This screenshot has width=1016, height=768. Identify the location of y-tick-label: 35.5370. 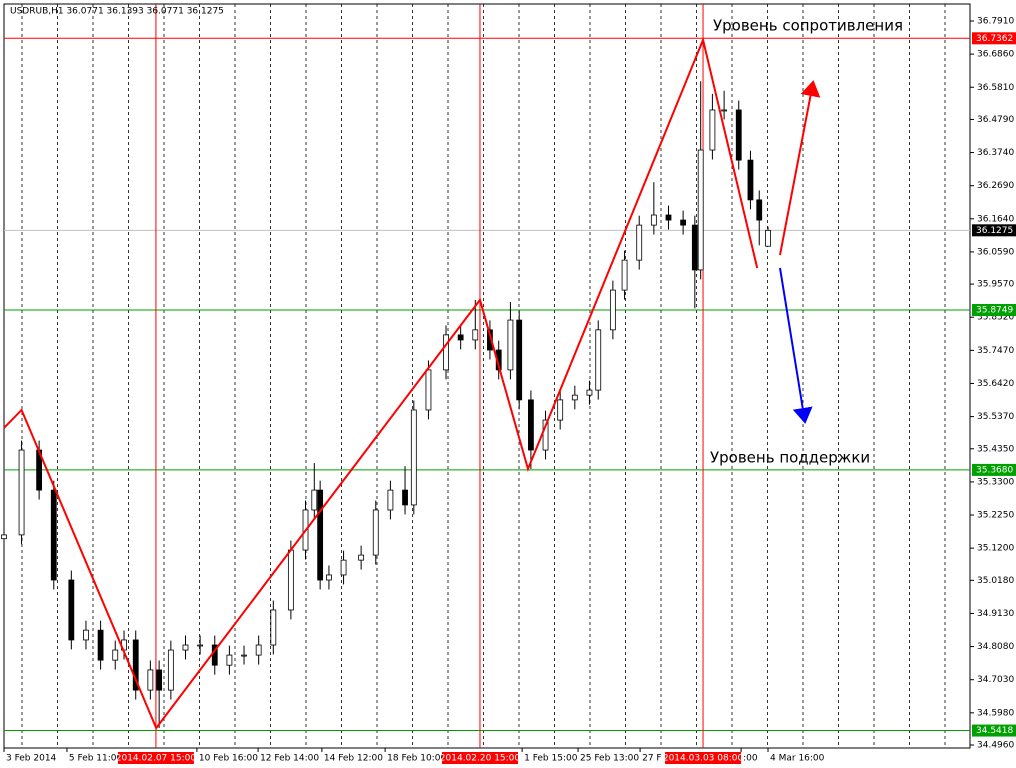
(995, 417).